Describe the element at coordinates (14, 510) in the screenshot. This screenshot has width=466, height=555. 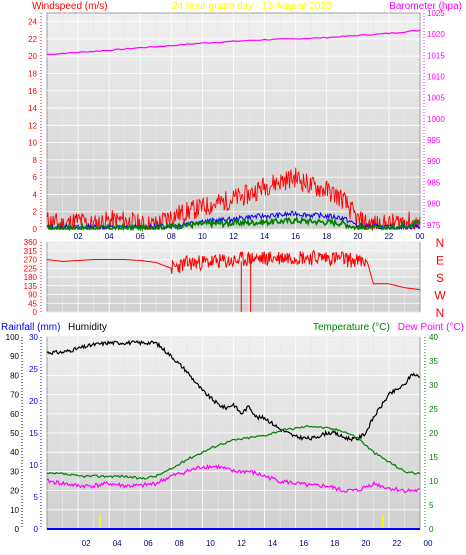
I see `humidity-tick-label: 10` at that location.